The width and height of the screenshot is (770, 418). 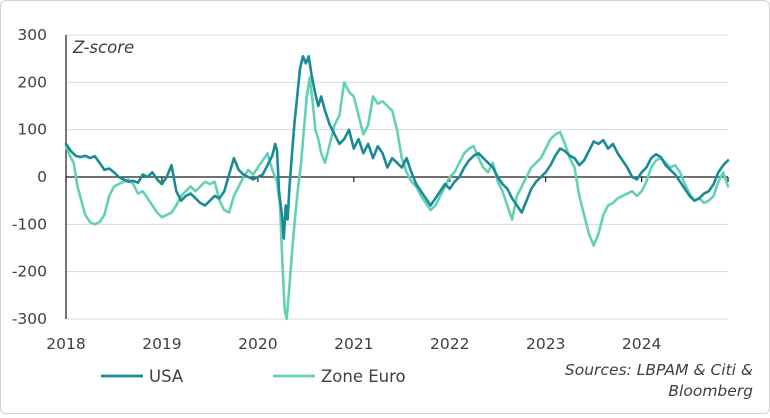 What do you see at coordinates (32, 35) in the screenshot?
I see `y-tick-label-0: 300` at bounding box center [32, 35].